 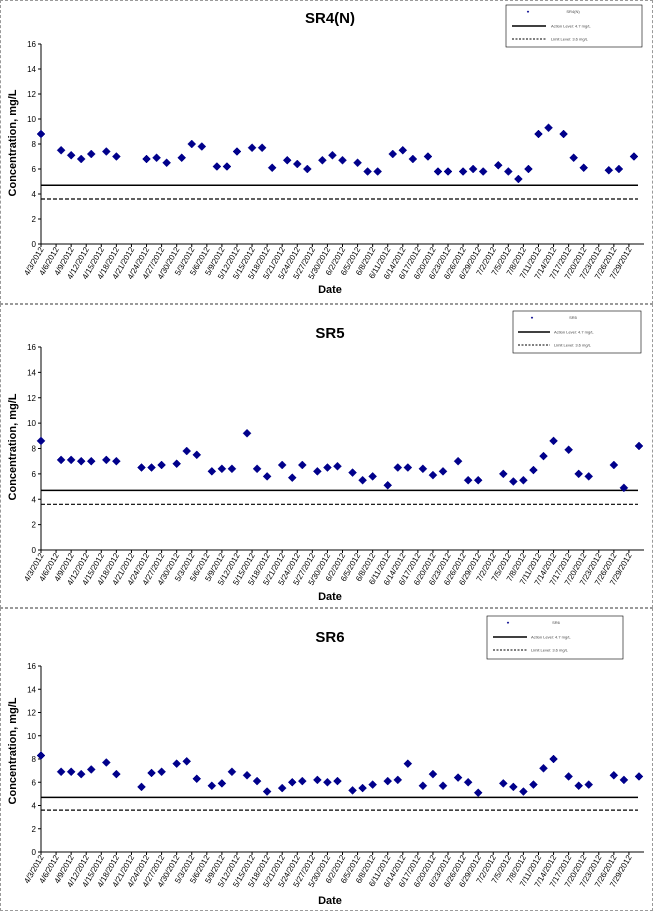 What do you see at coordinates (13, 750) in the screenshot?
I see `y-axis-label: Concentration, mg/L` at bounding box center [13, 750].